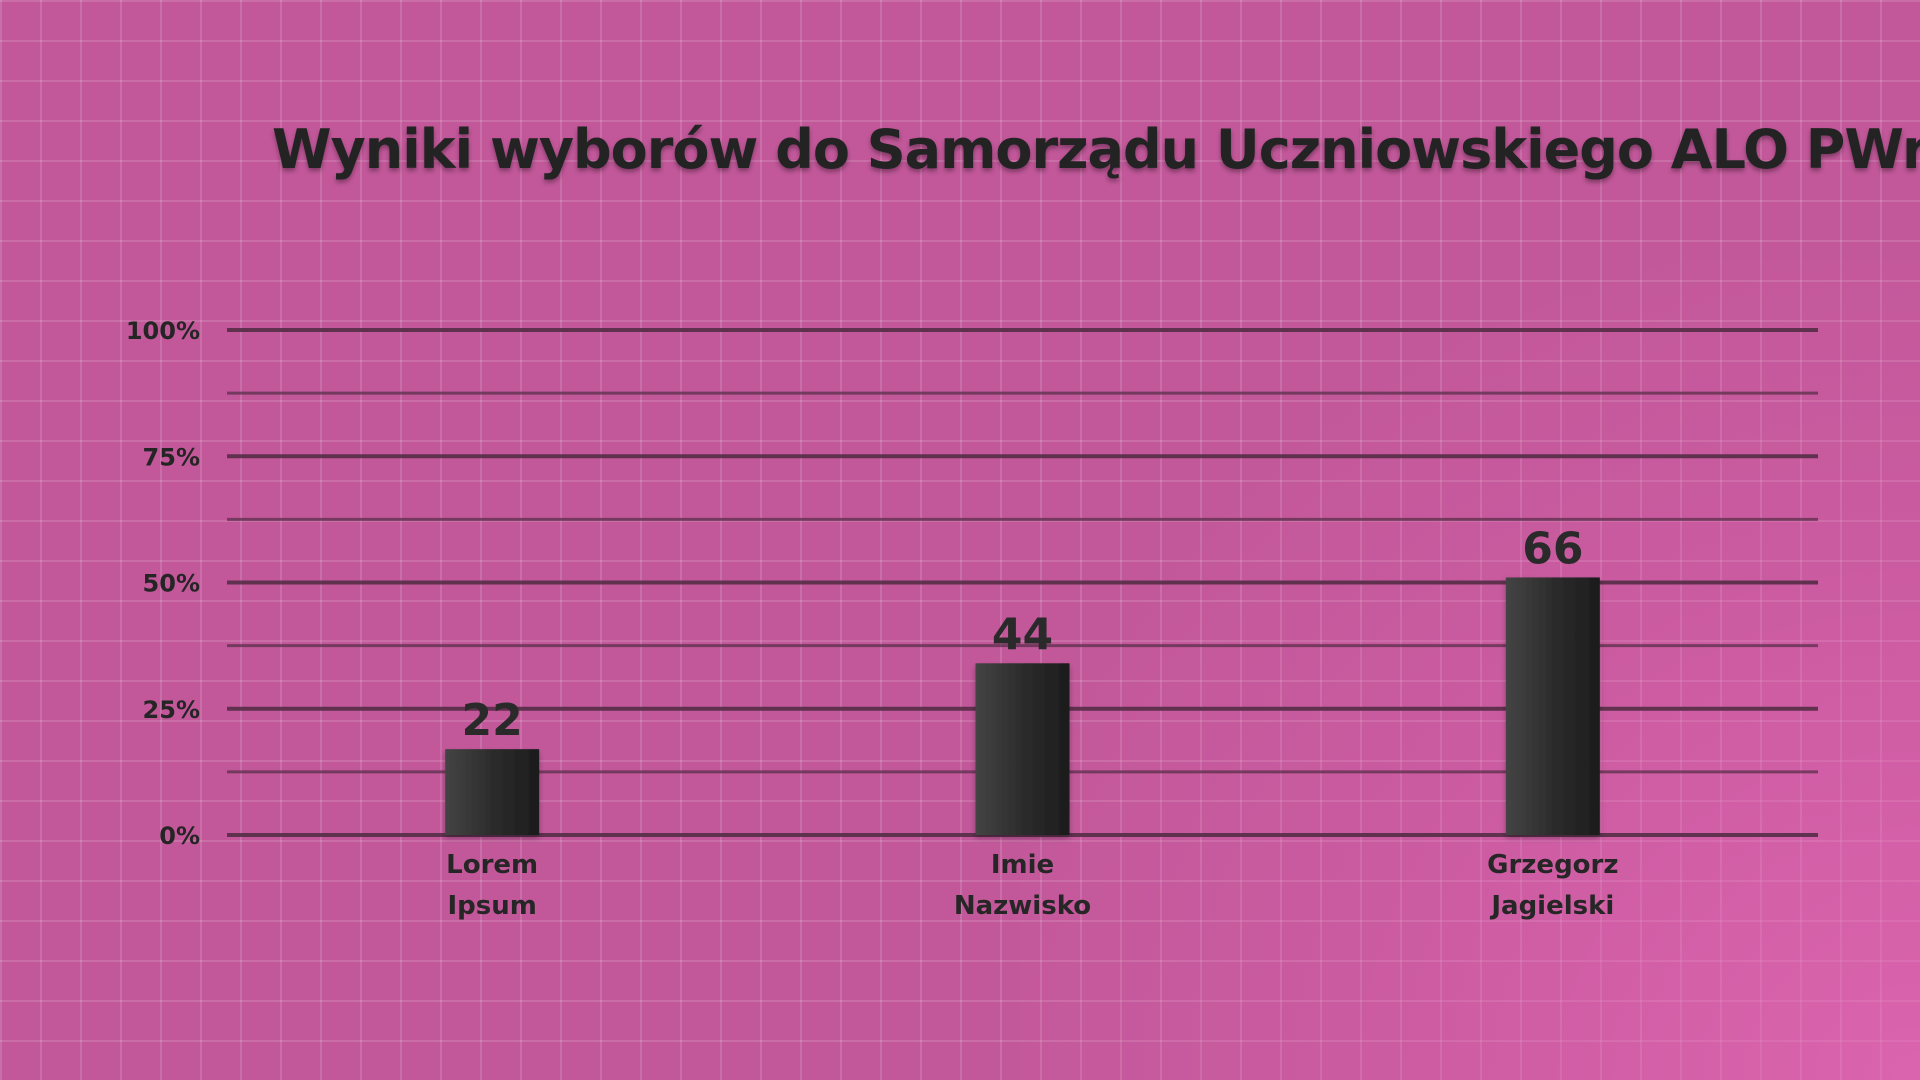 The image size is (1920, 1080). I want to click on y-tick-label: 25%, so click(171, 710).